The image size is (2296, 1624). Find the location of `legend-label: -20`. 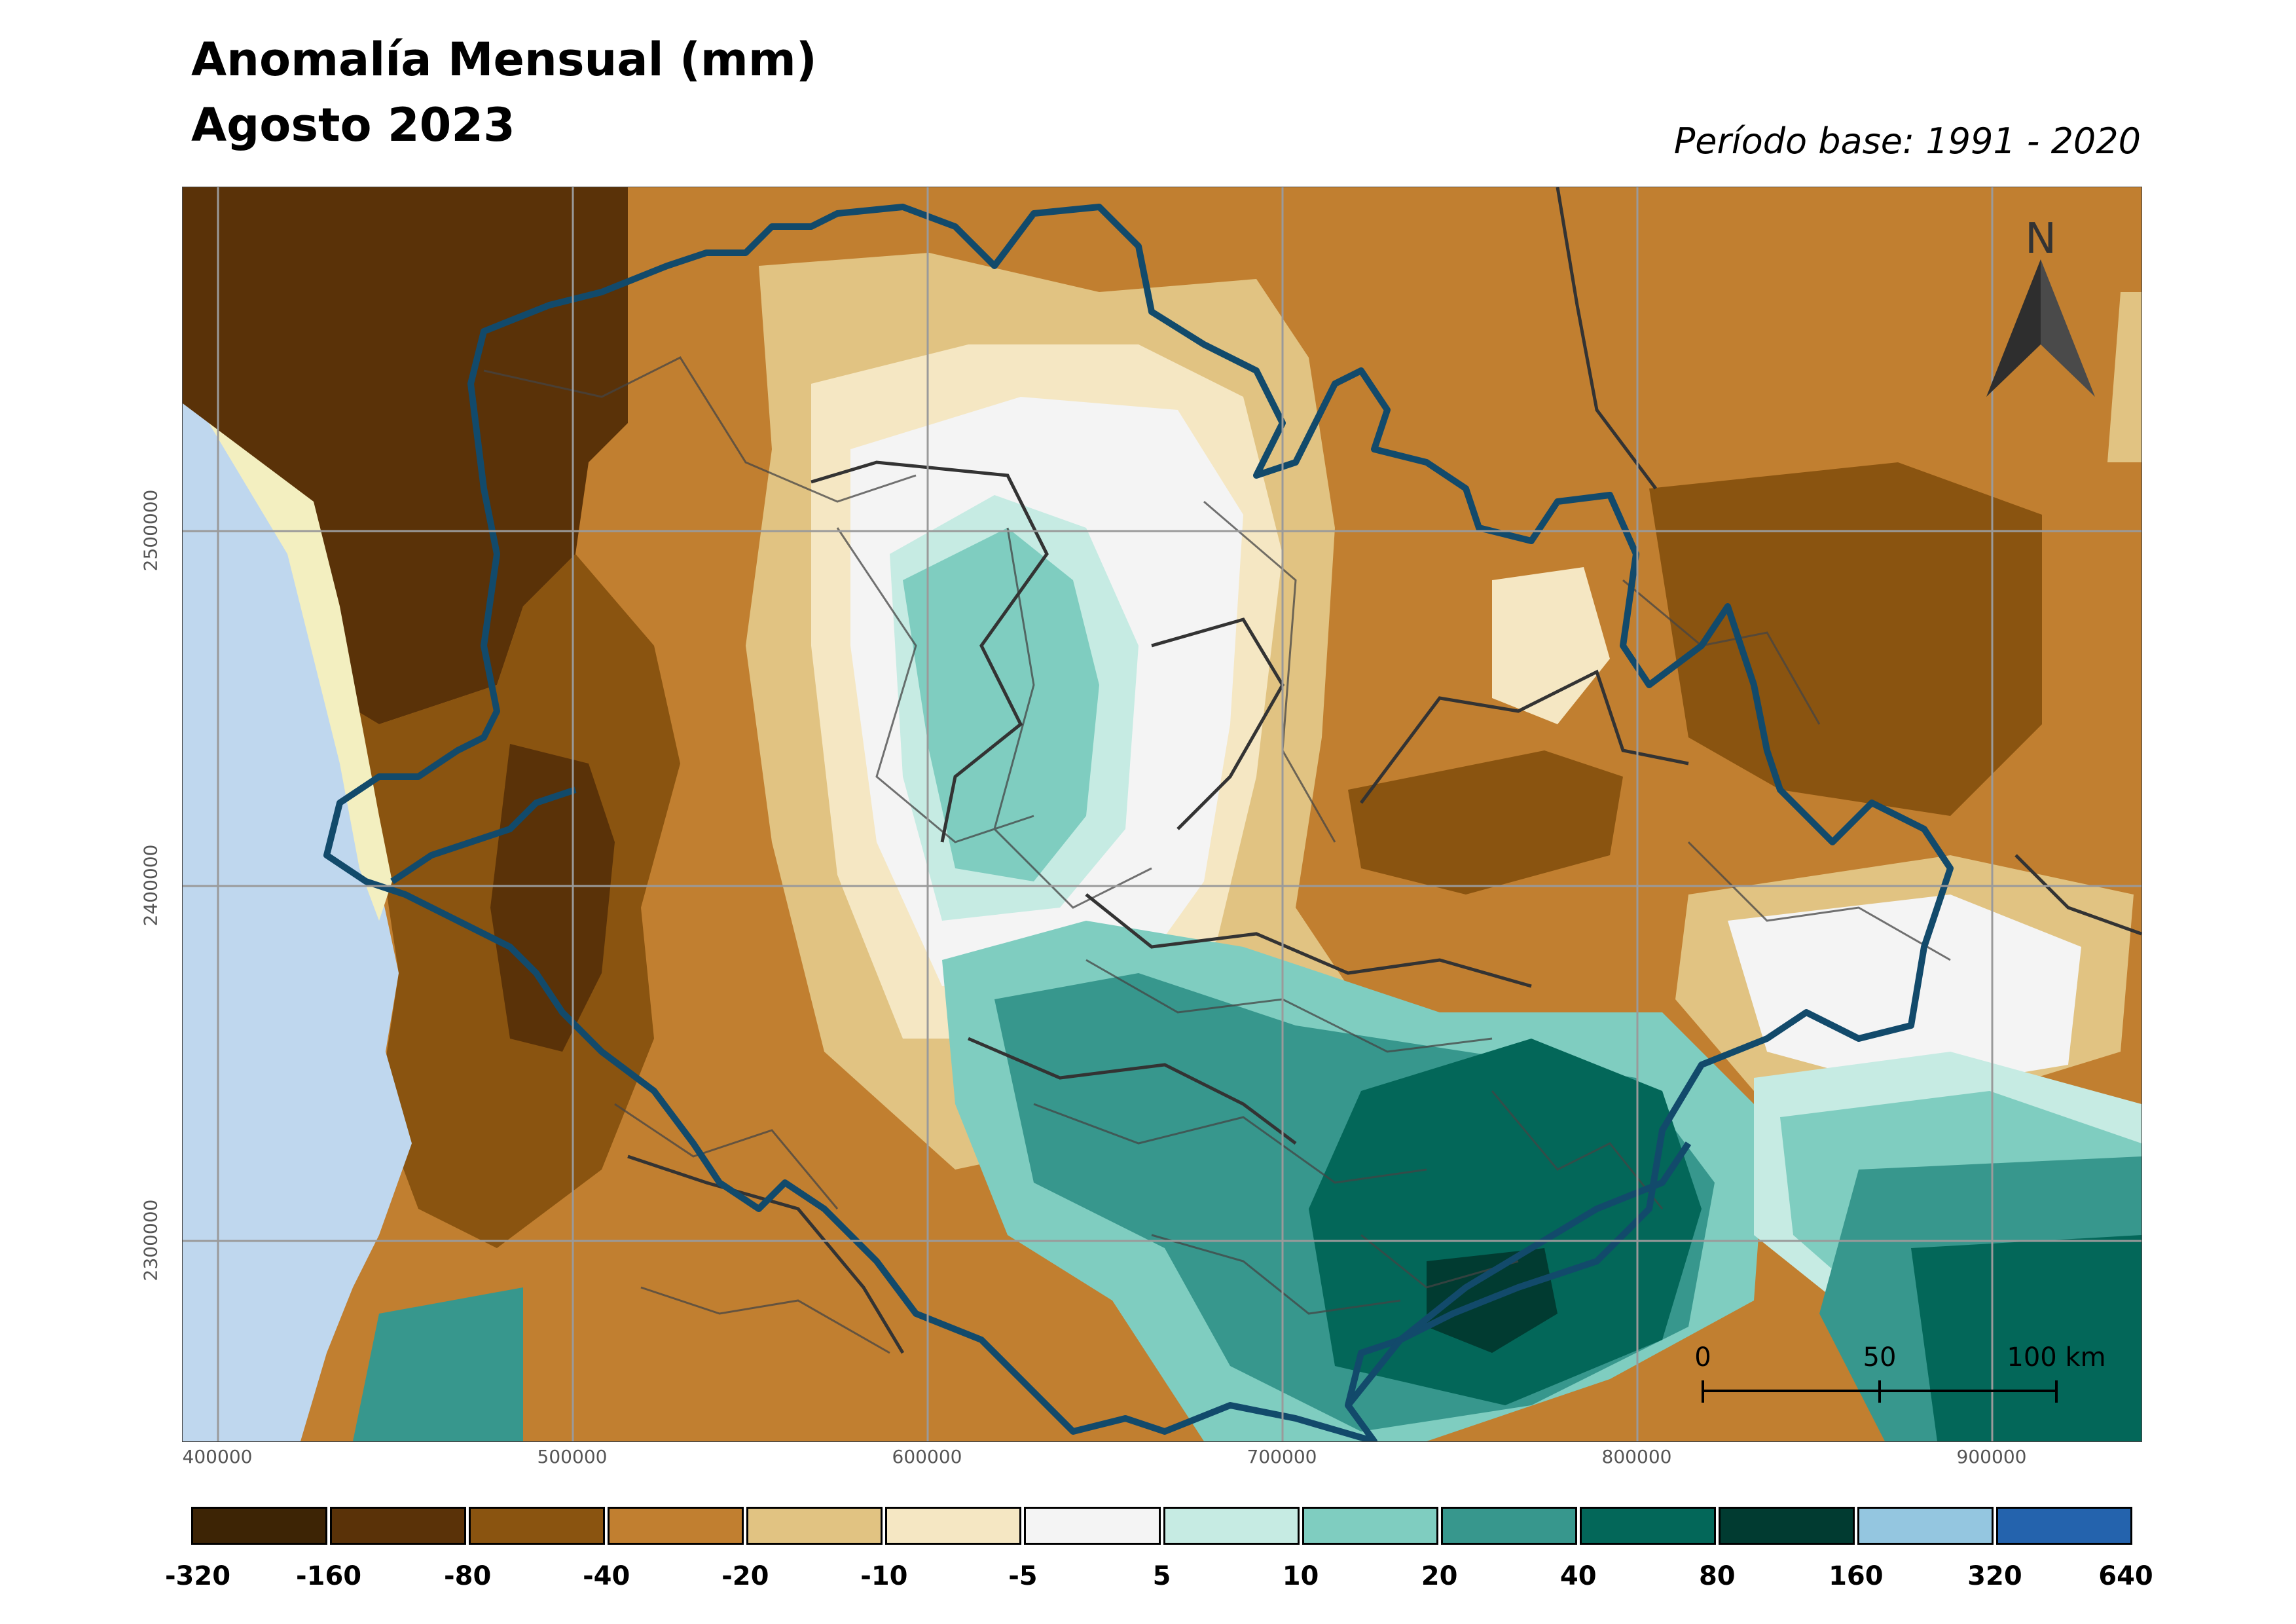

legend-label: -20 is located at coordinates (745, 1576).